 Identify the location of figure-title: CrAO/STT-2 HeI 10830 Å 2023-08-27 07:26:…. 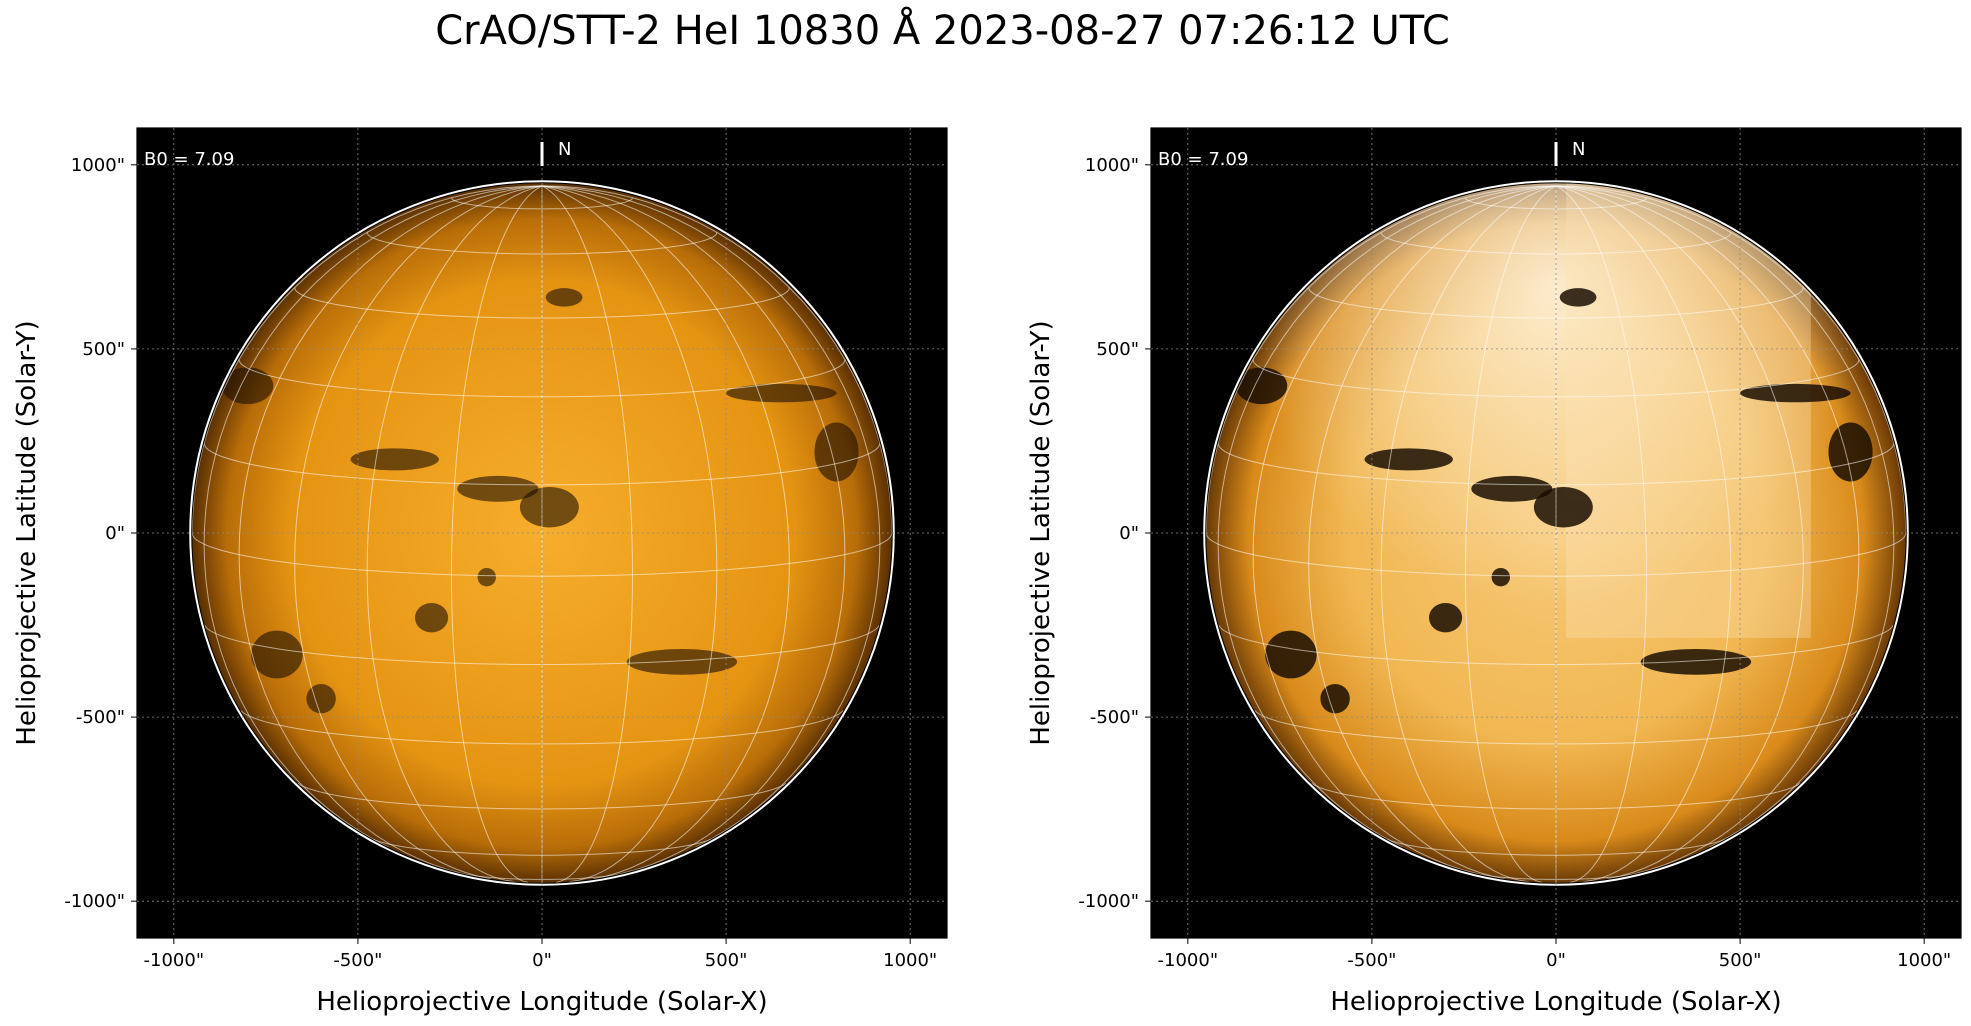
(942, 31).